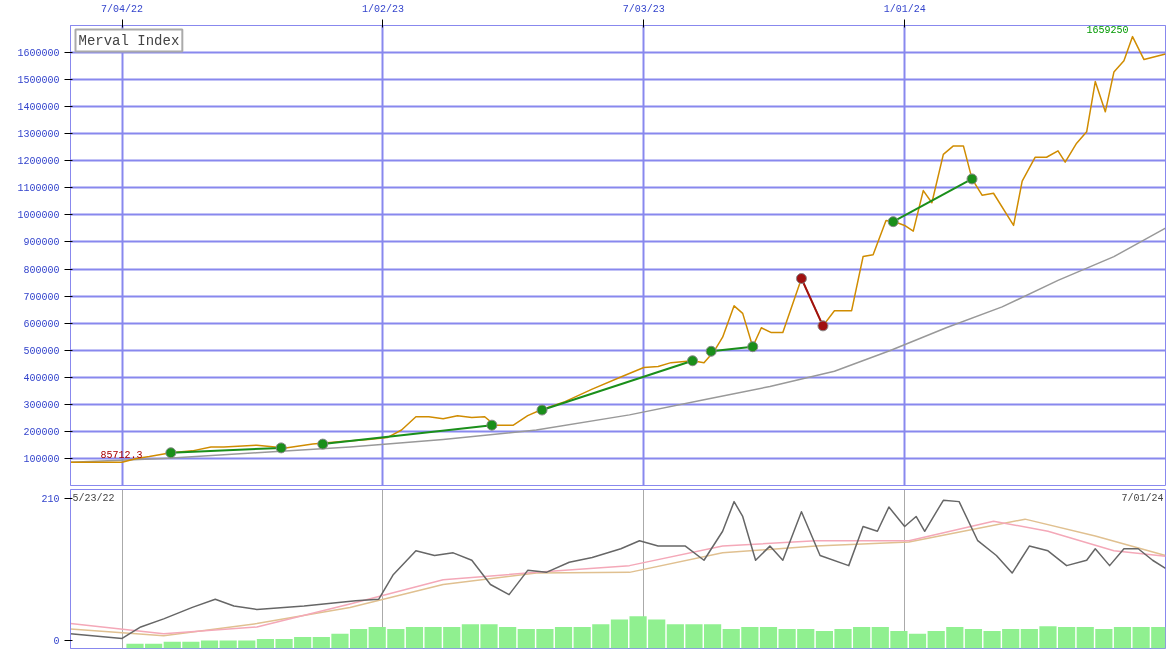 Image resolution: width=1175 pixels, height=650 pixels. What do you see at coordinates (129, 40) in the screenshot?
I see `text: Merval Index` at bounding box center [129, 40].